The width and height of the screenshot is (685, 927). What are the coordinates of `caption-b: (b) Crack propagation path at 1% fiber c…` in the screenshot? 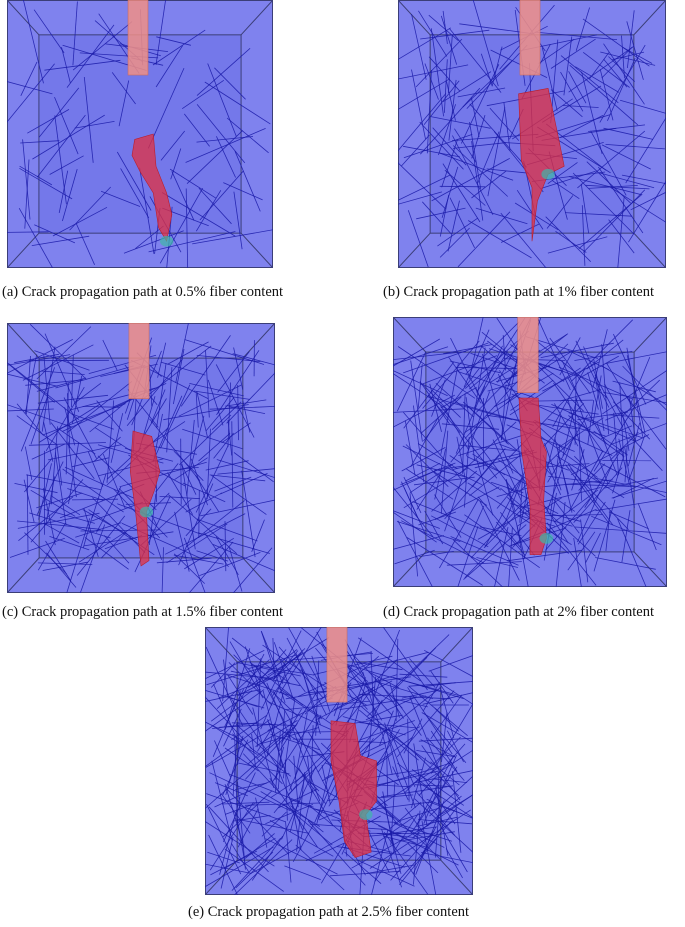 It's located at (518, 292).